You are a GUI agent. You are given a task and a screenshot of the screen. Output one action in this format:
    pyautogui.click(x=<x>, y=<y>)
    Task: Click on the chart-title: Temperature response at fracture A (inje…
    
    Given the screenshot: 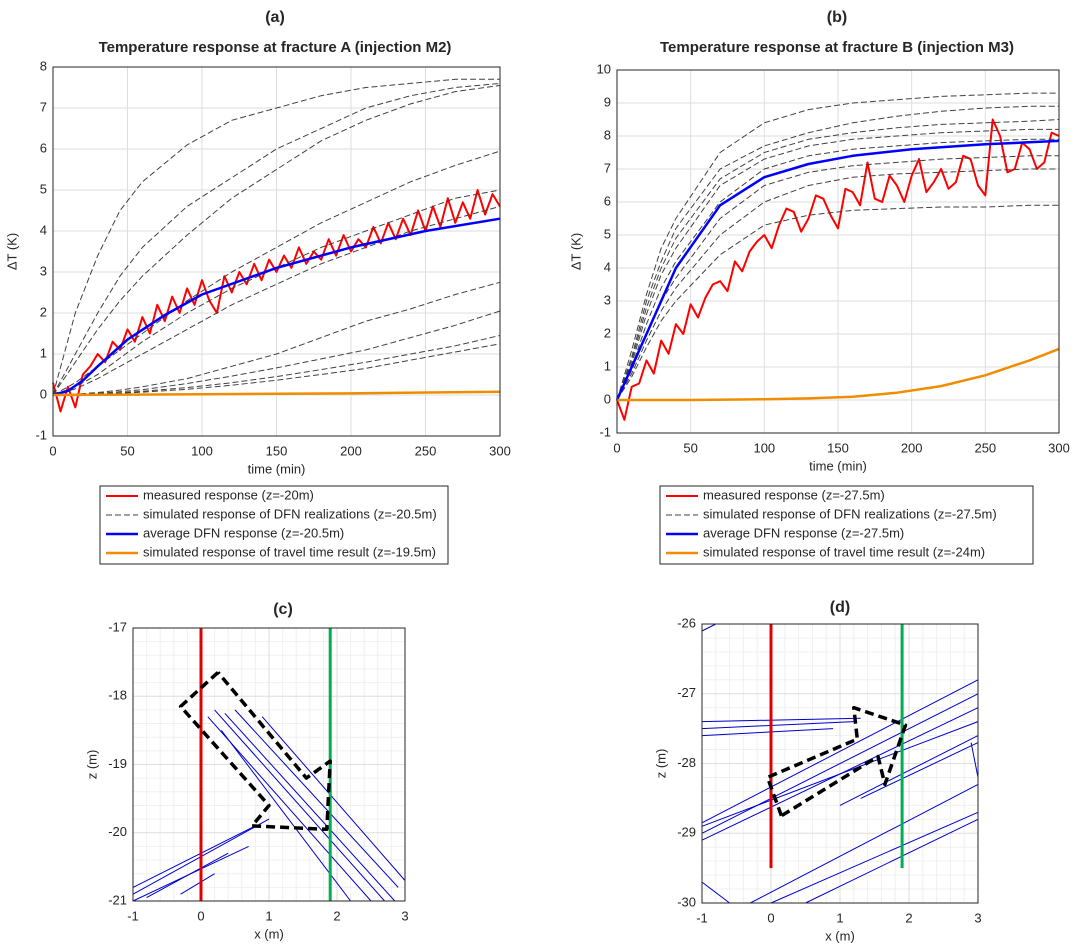 What is the action you would take?
    pyautogui.click(x=275, y=47)
    